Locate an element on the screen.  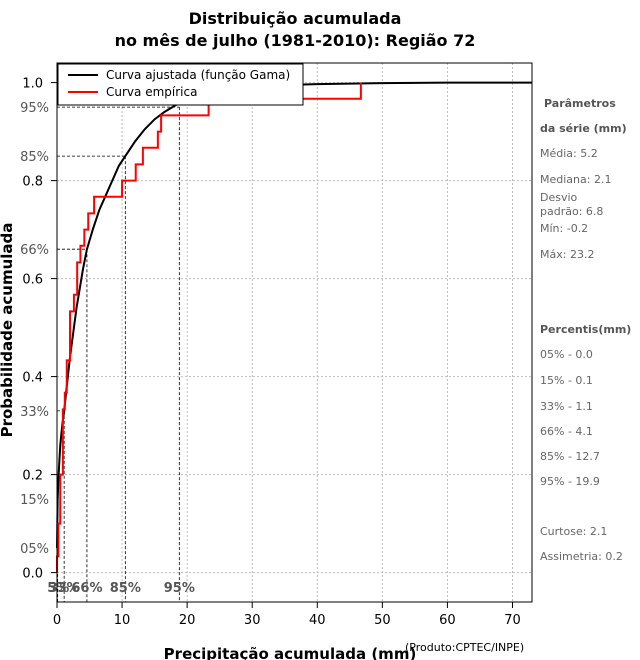
chart-title: Distribuição acumulada is located at coordinates (295, 18).